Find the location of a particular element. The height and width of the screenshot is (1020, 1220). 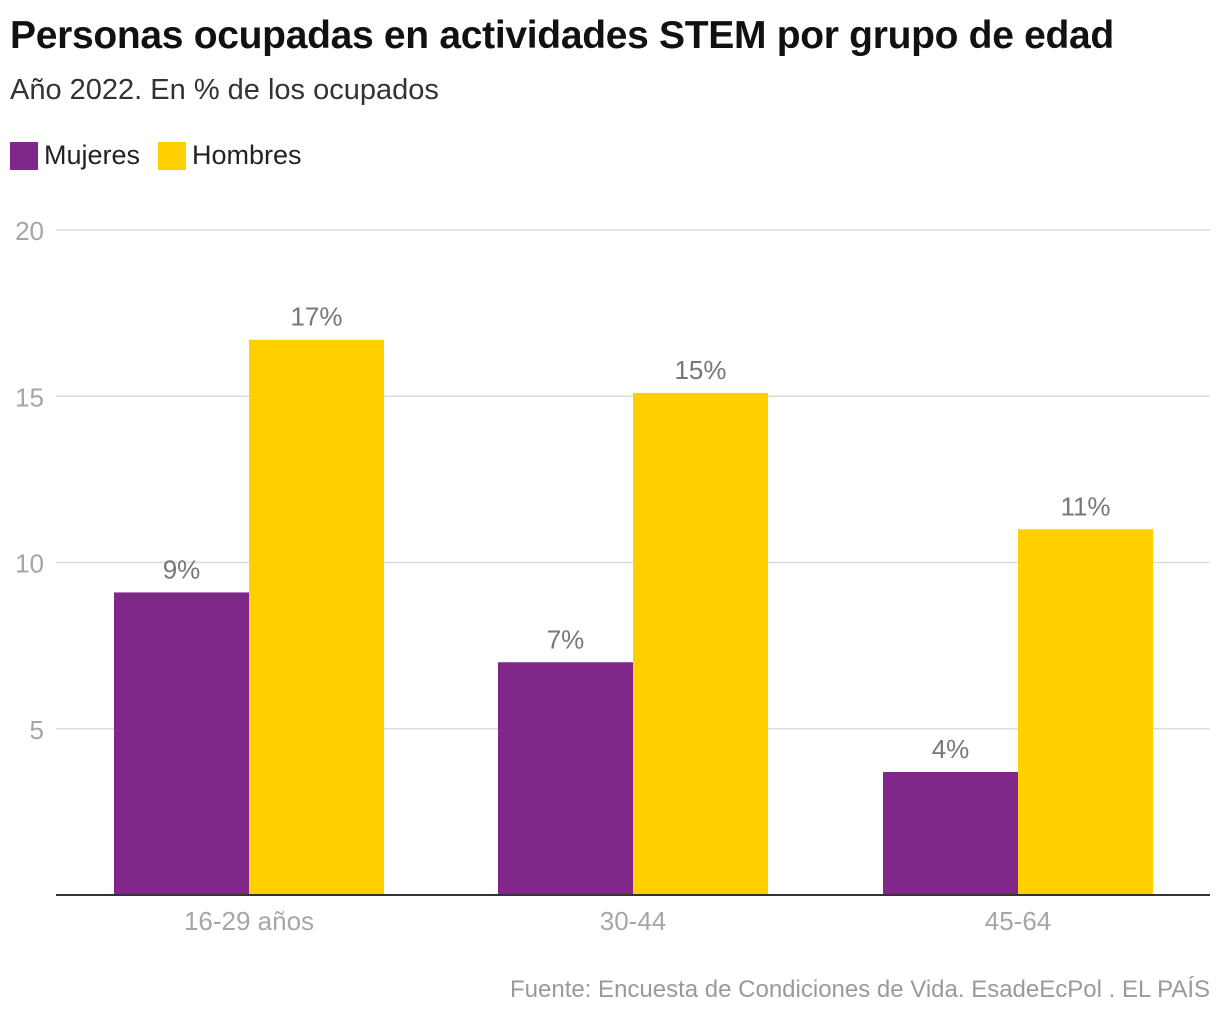

x-tick-label-3: 45-64 is located at coordinates (1018, 921).